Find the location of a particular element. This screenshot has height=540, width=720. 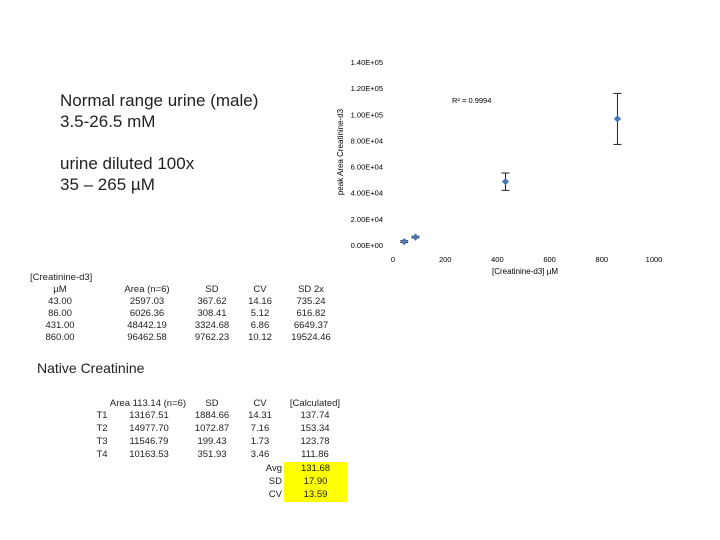

t2-cell: 11546.79 is located at coordinates (149, 441).